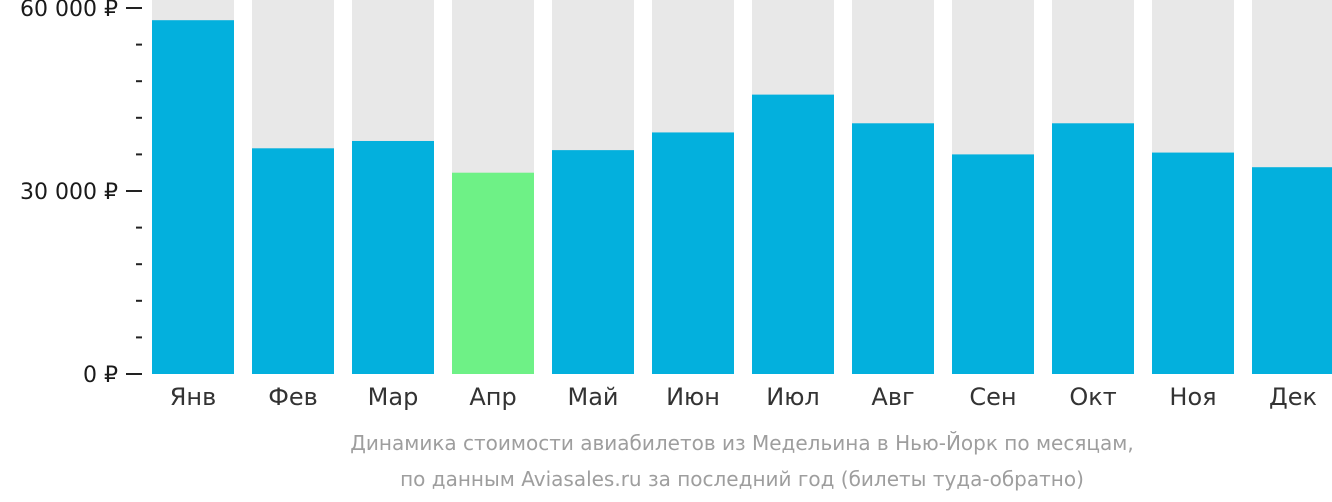 The image size is (1332, 502). Describe the element at coordinates (1293, 397) in the screenshot. I see `x-tick-label: Дек` at that location.